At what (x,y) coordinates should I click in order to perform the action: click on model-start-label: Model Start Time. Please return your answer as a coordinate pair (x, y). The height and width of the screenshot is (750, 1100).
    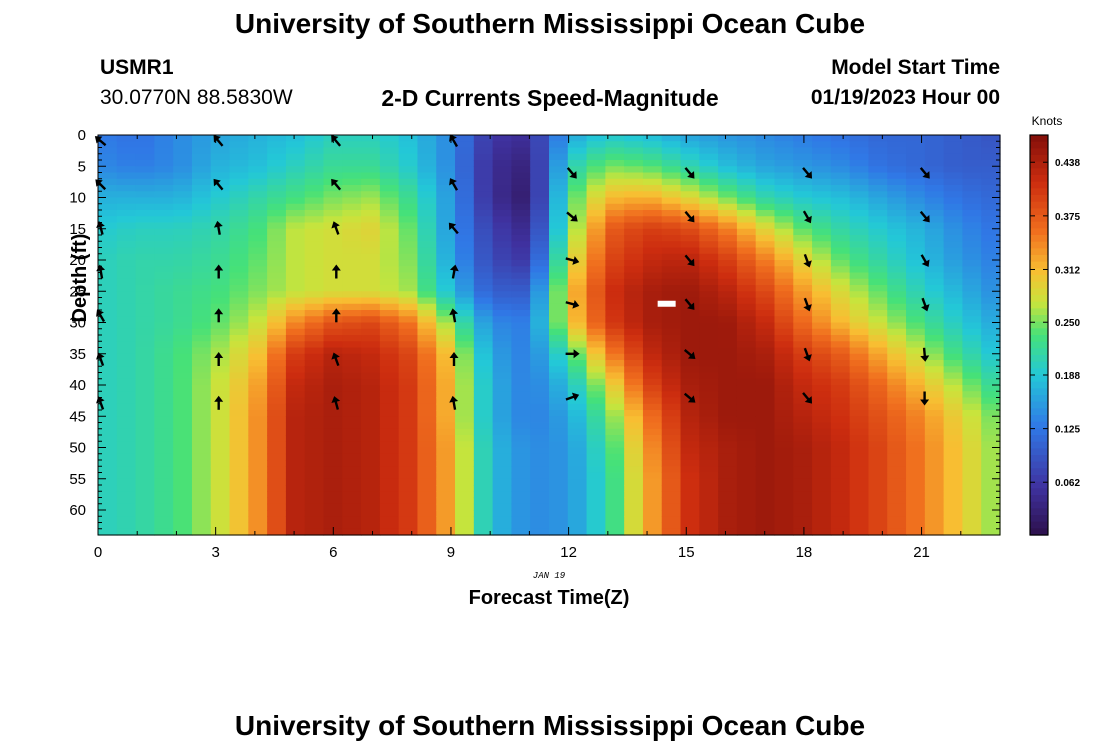
    Looking at the image, I should click on (915, 67).